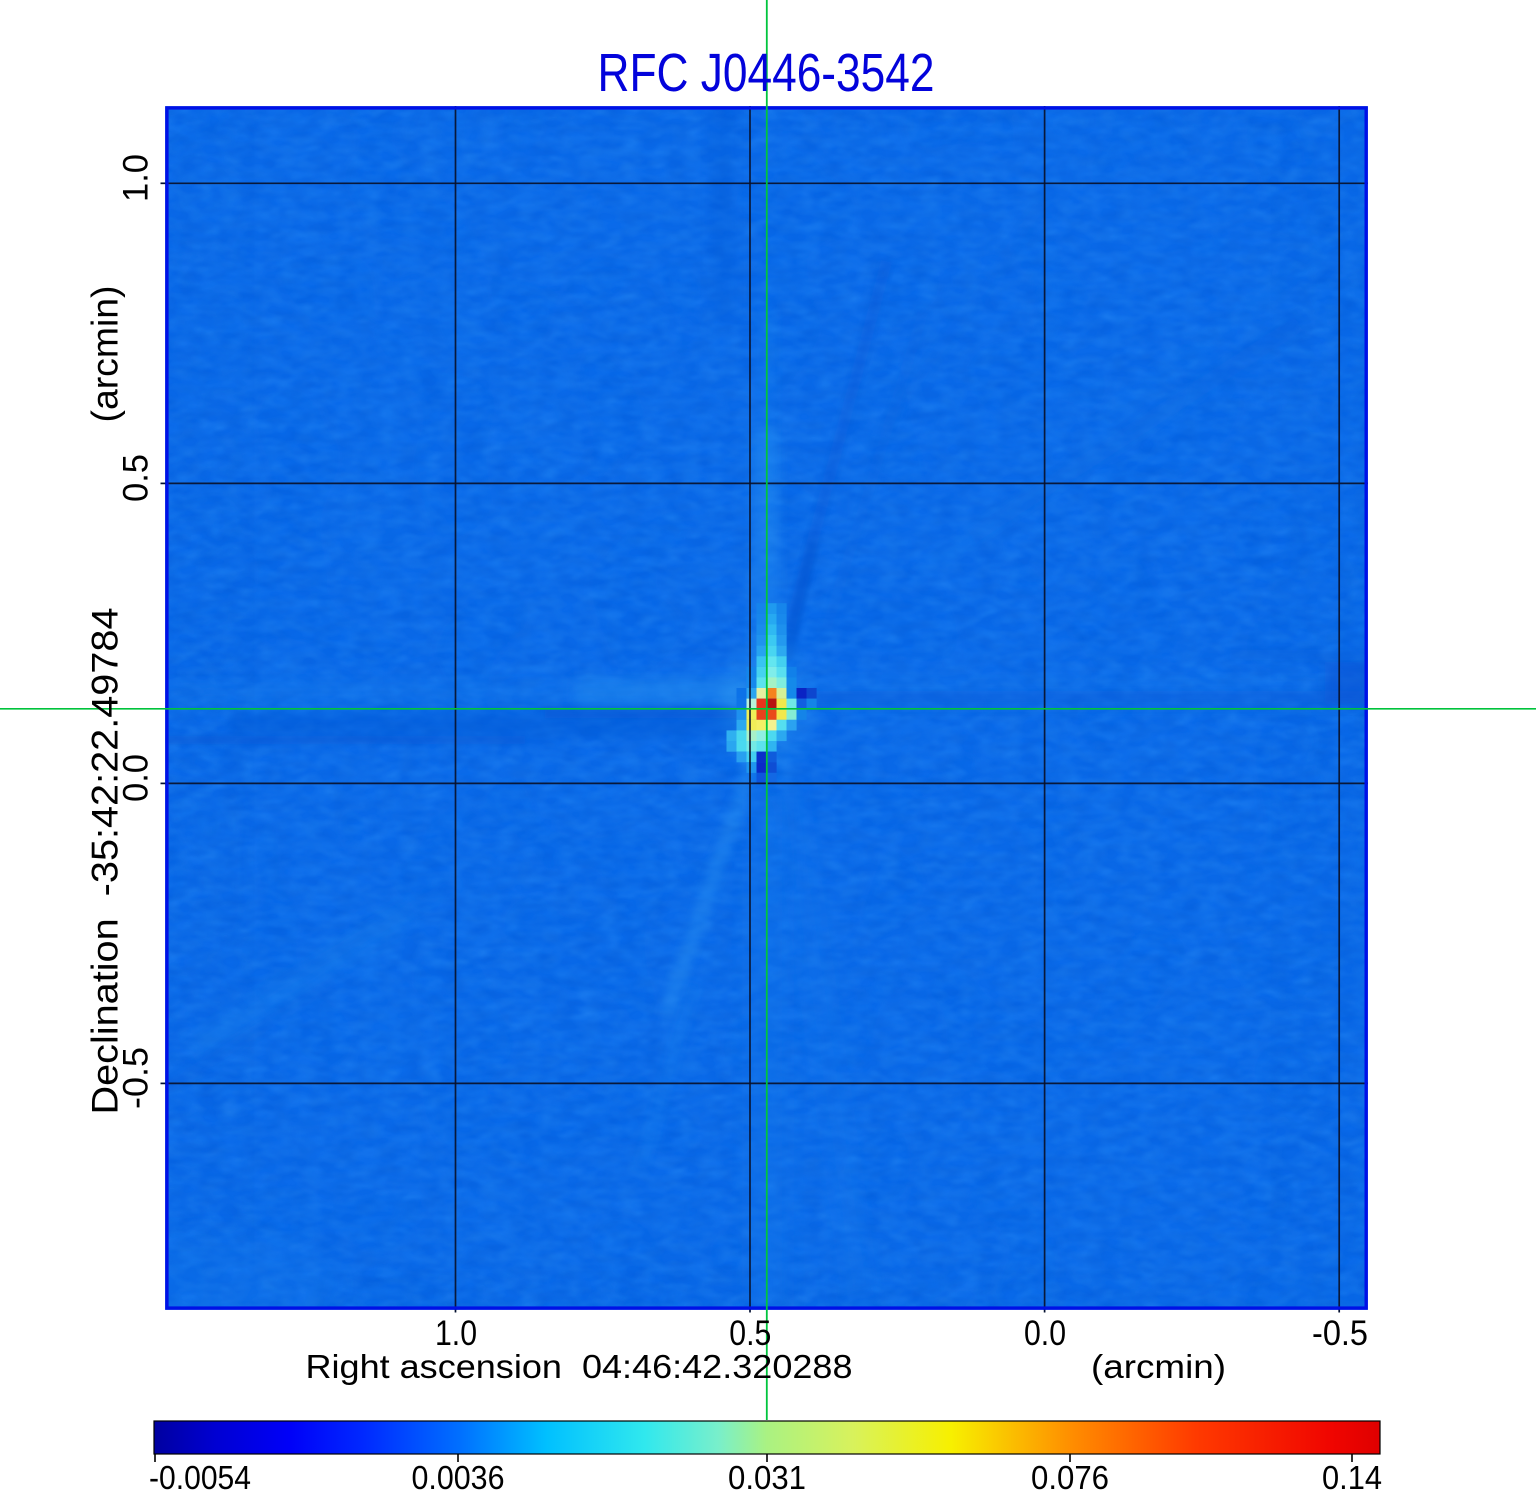  What do you see at coordinates (200, 1477) in the screenshot?
I see `svg-text: -0.0054` at bounding box center [200, 1477].